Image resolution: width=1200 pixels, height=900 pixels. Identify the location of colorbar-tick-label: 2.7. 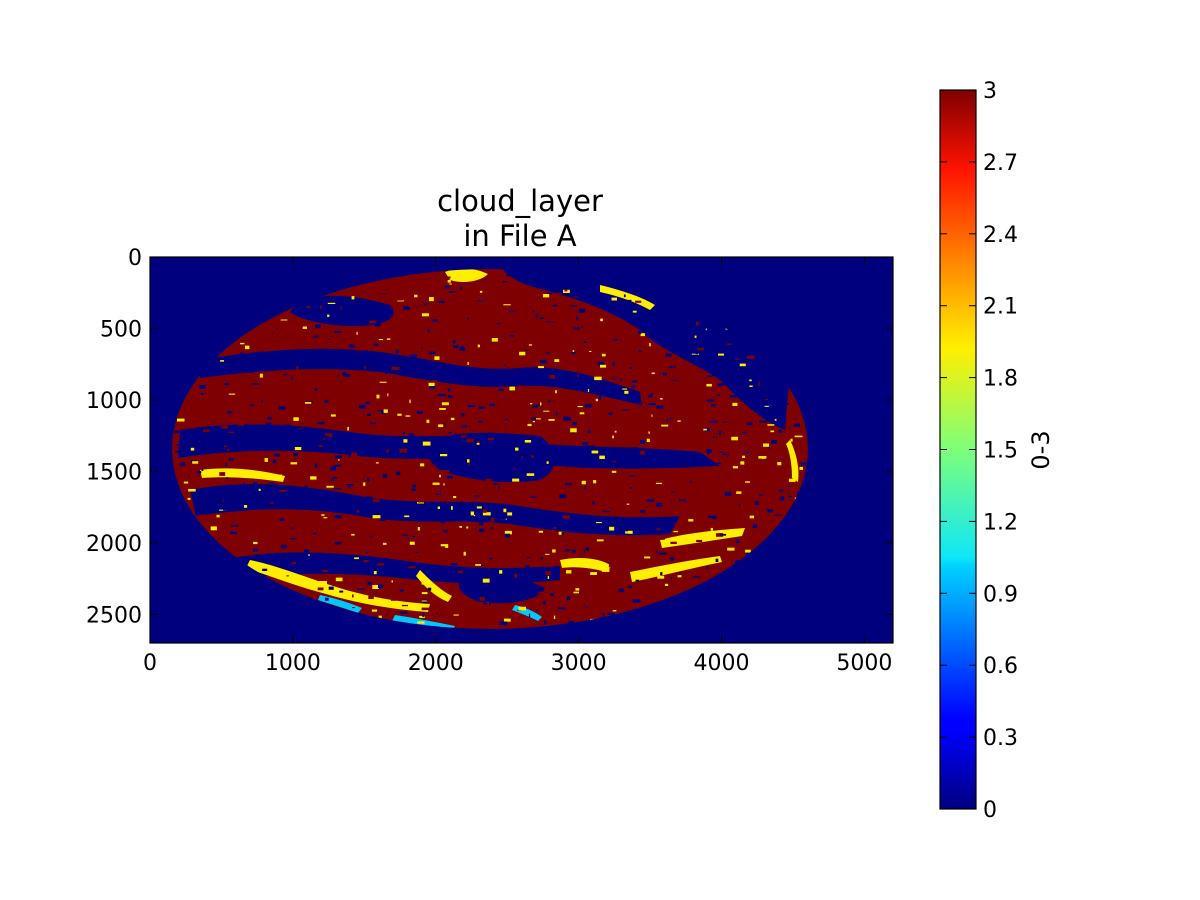
(1000, 163).